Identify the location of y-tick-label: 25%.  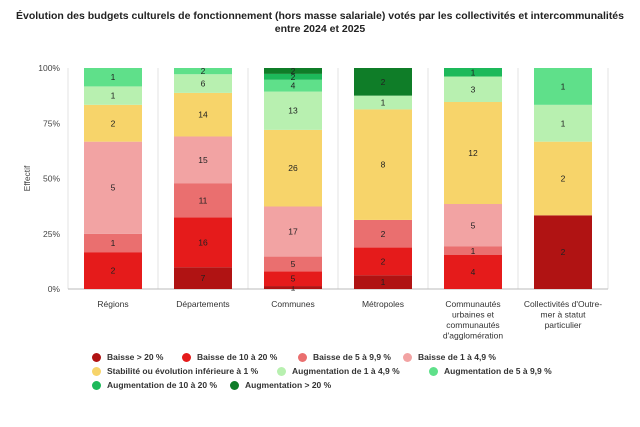
(51, 234).